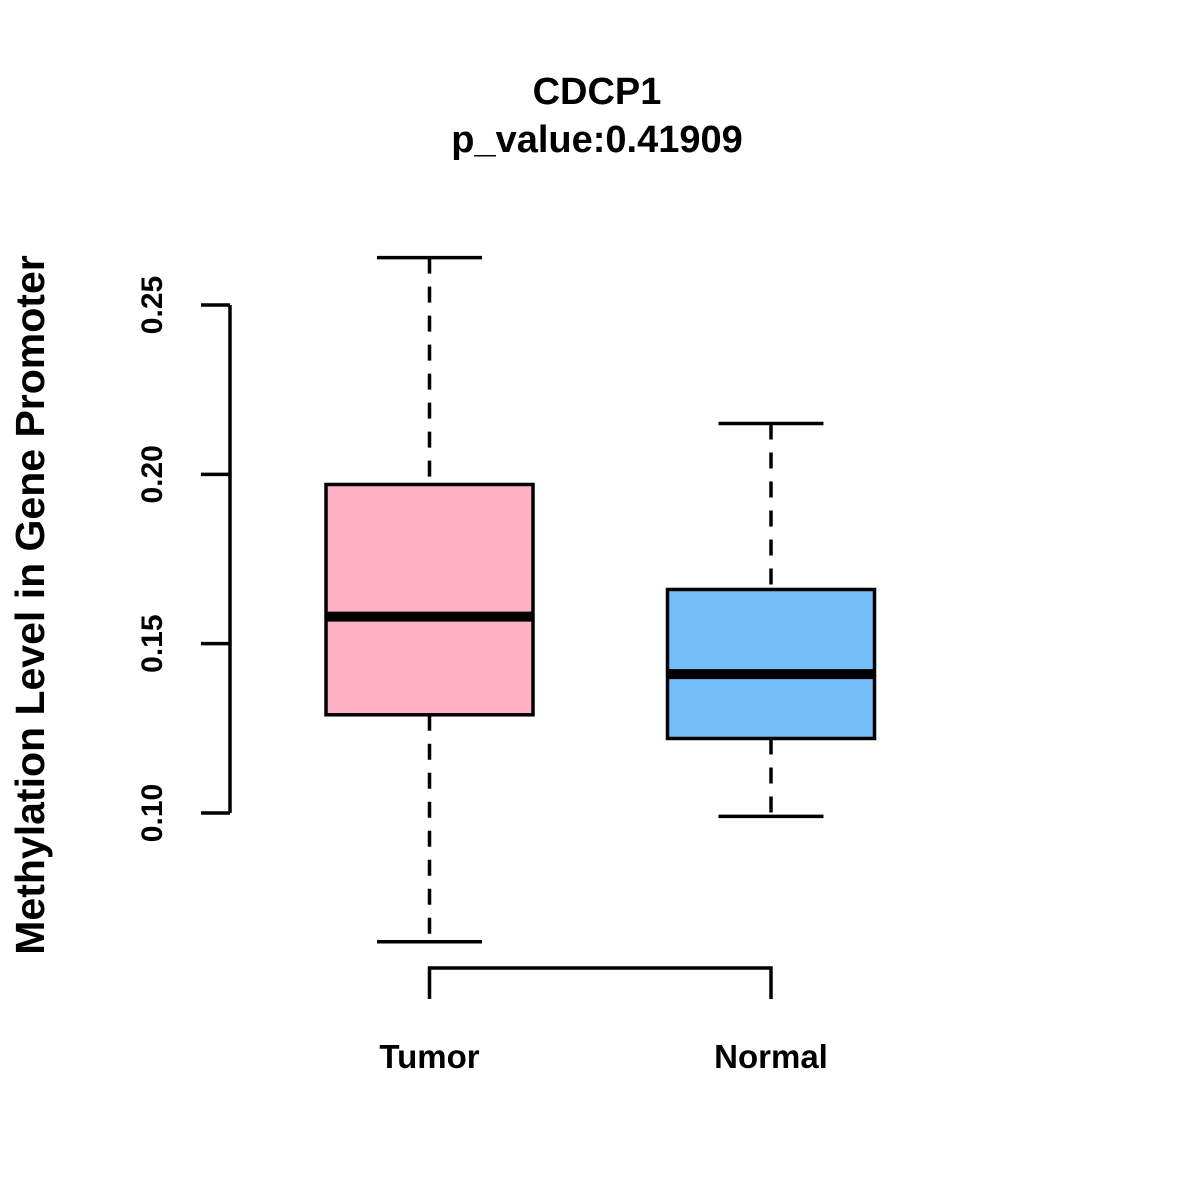 The height and width of the screenshot is (1200, 1200). Describe the element at coordinates (600, 982) in the screenshot. I see `x-axis-bracket` at that location.